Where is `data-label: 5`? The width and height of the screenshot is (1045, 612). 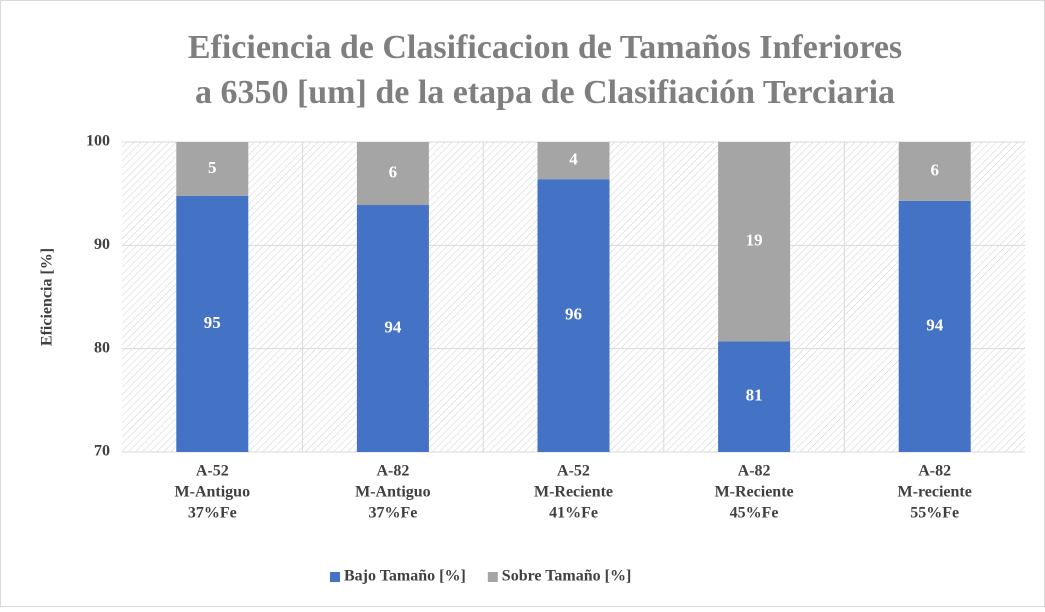 data-label: 5 is located at coordinates (212, 167).